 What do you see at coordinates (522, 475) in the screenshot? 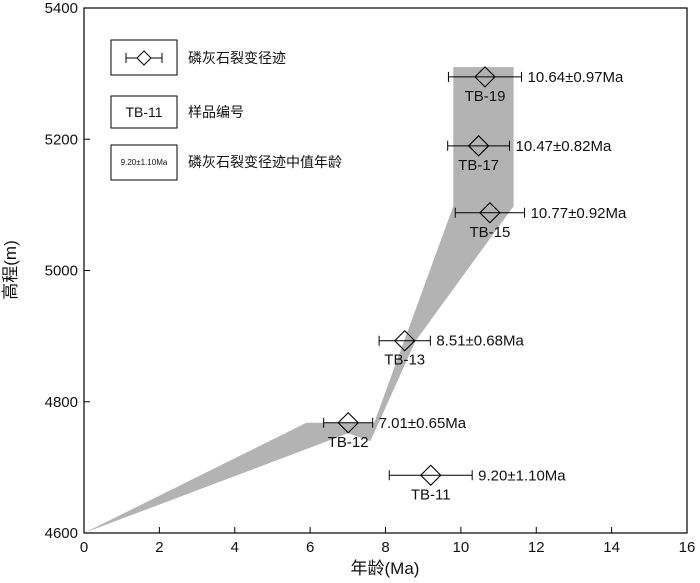
I see `age-label: 9.20±1.10Ma` at bounding box center [522, 475].